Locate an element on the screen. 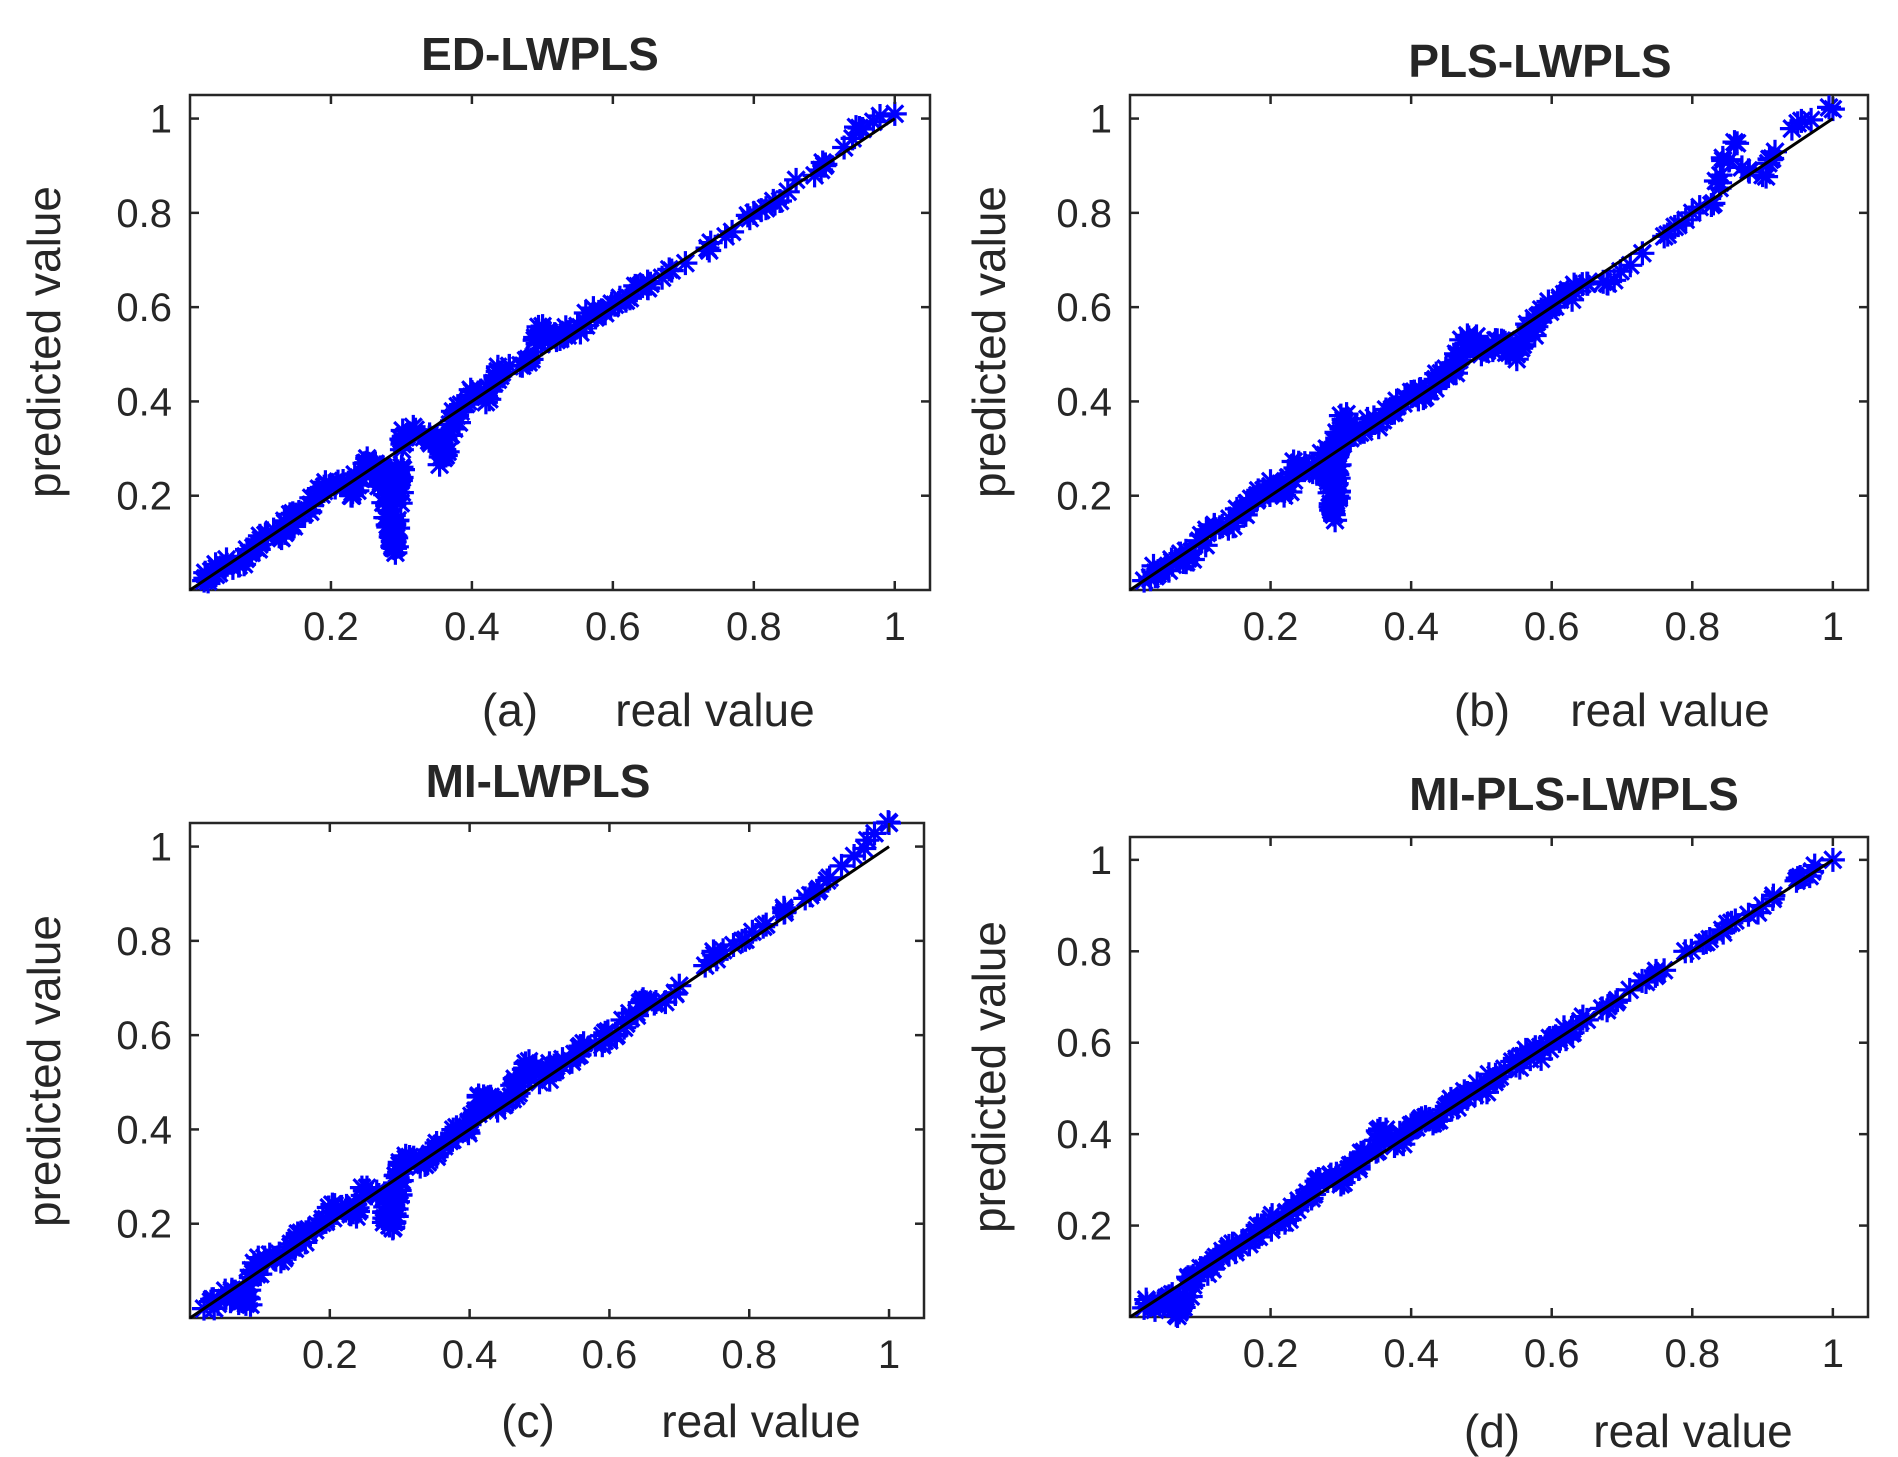  panel-title: PLS-LWPLS is located at coordinates (1539, 61).